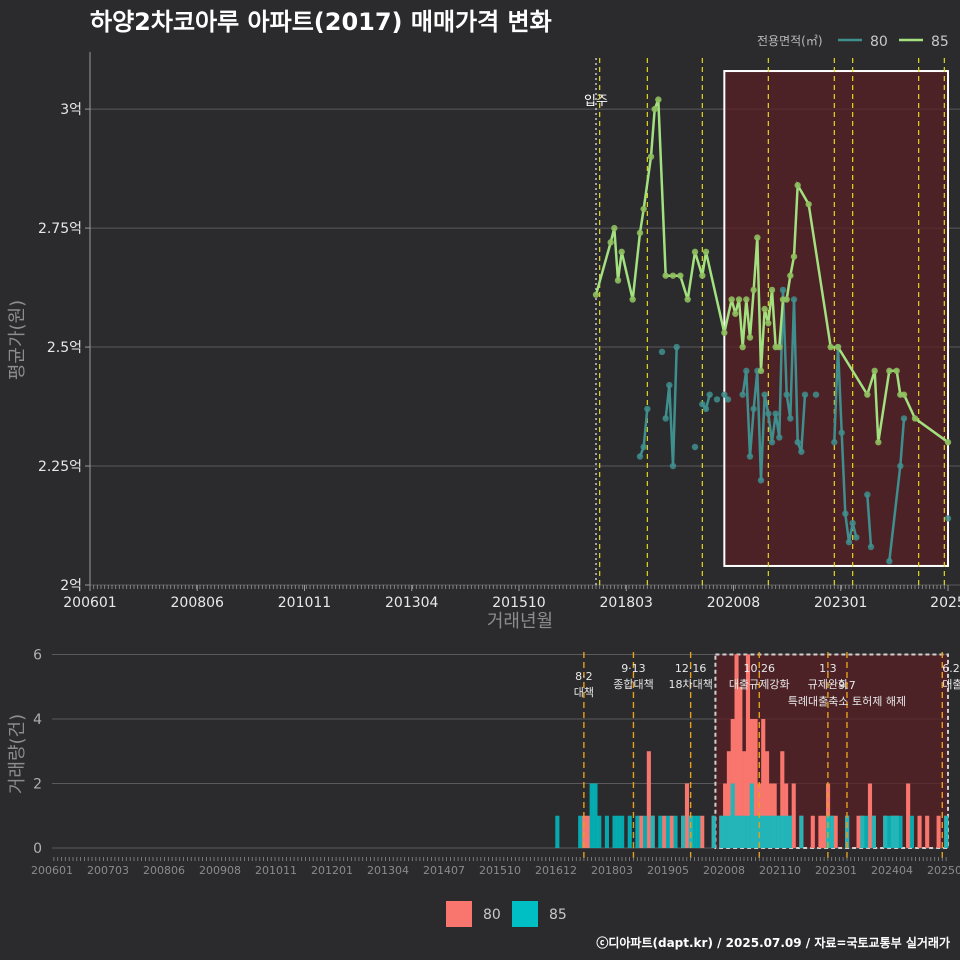  Describe the element at coordinates (668, 870) in the screenshot. I see `volume-xtick-label-11: 201905` at that location.